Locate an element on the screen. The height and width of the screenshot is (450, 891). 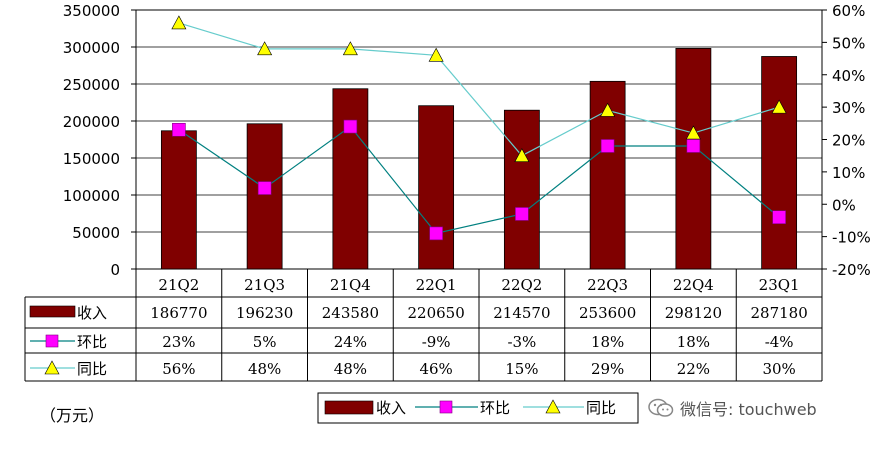
table-cell: 214570 is located at coordinates (521, 313).